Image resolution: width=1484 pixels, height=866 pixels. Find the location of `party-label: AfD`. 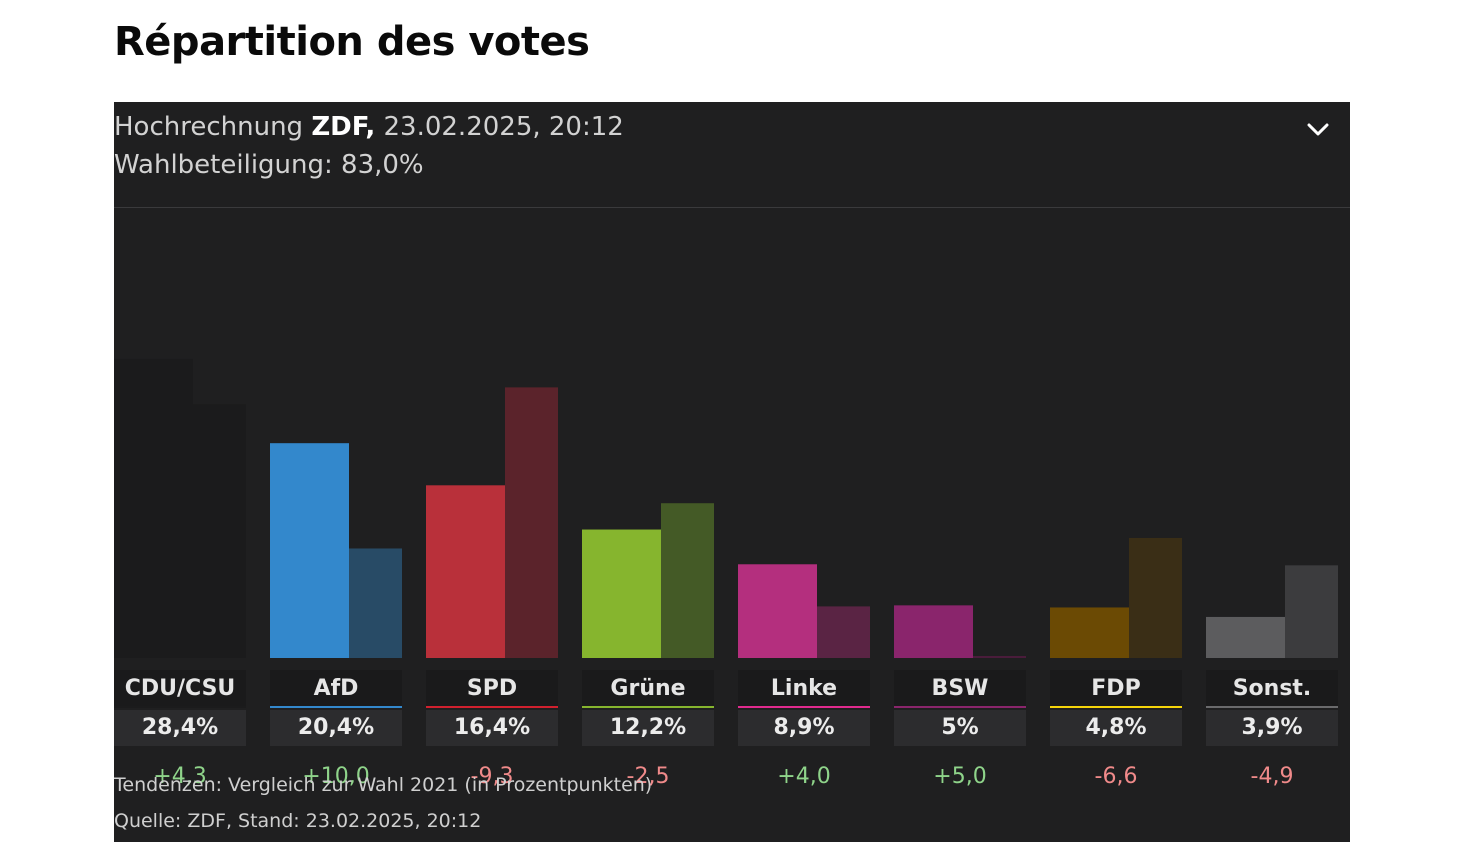

party-label: AfD is located at coordinates (336, 689).